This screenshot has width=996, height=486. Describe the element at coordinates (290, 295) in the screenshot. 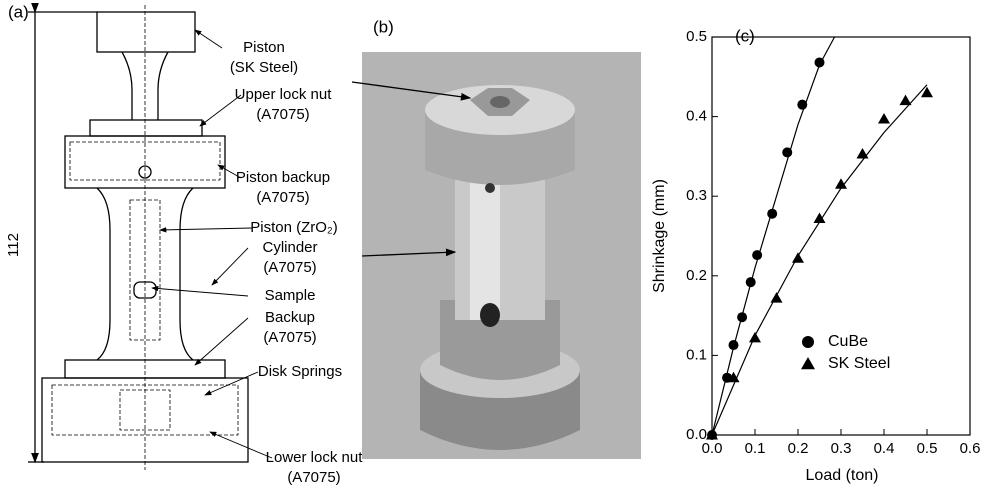

I see `callout-label: Sample` at that location.